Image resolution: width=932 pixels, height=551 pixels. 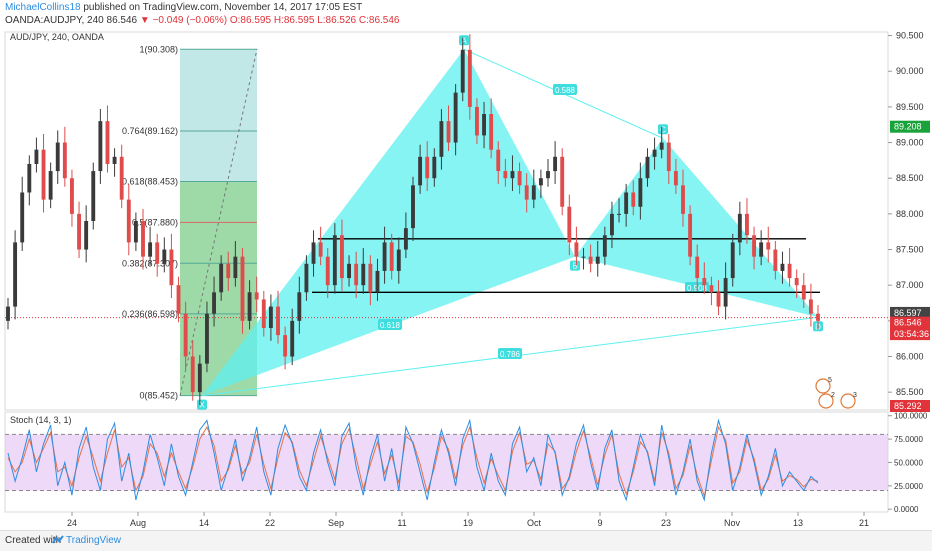 What do you see at coordinates (908, 323) in the screenshot?
I see `price-badge-label: 86.546` at bounding box center [908, 323].